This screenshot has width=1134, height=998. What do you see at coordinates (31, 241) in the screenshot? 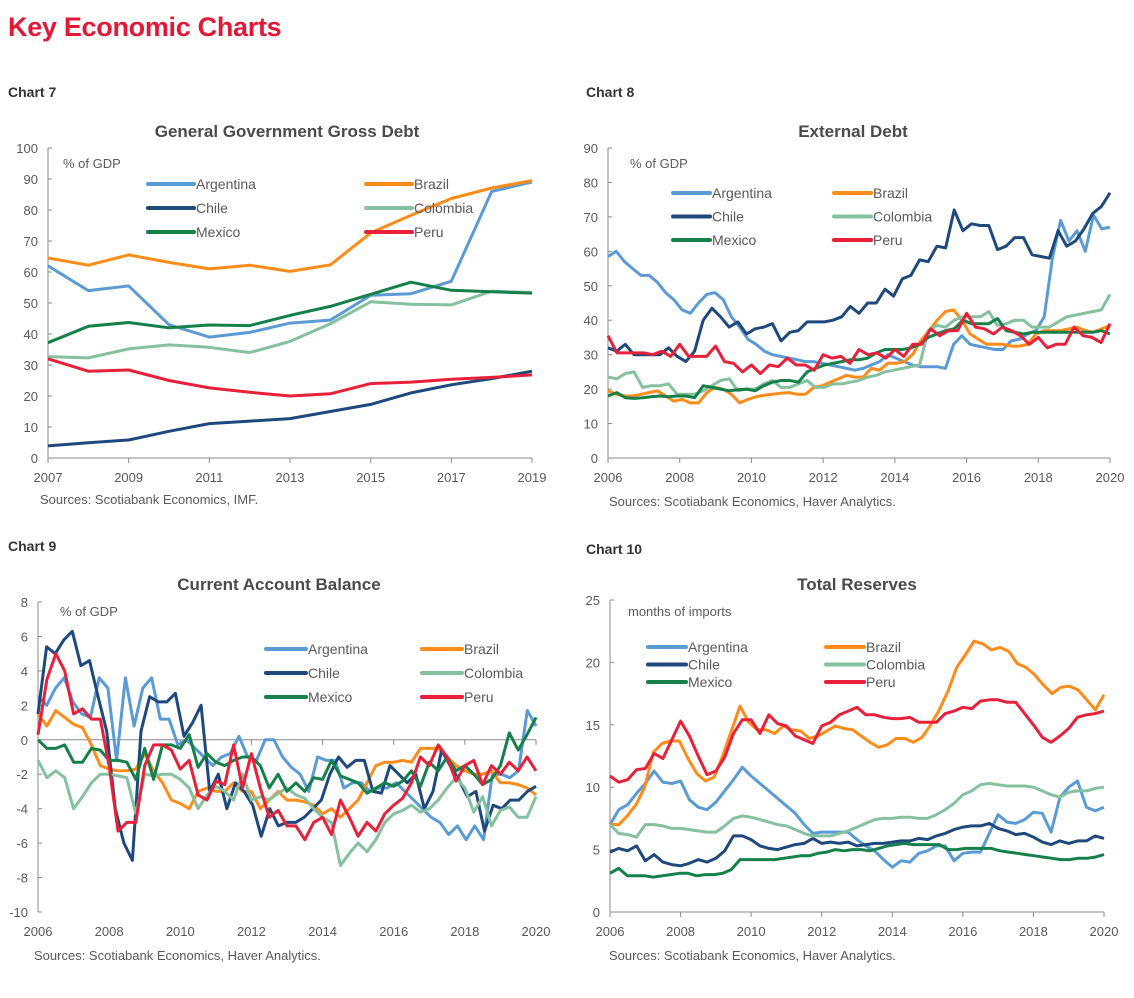
I see `y-tick-label: 70` at bounding box center [31, 241].